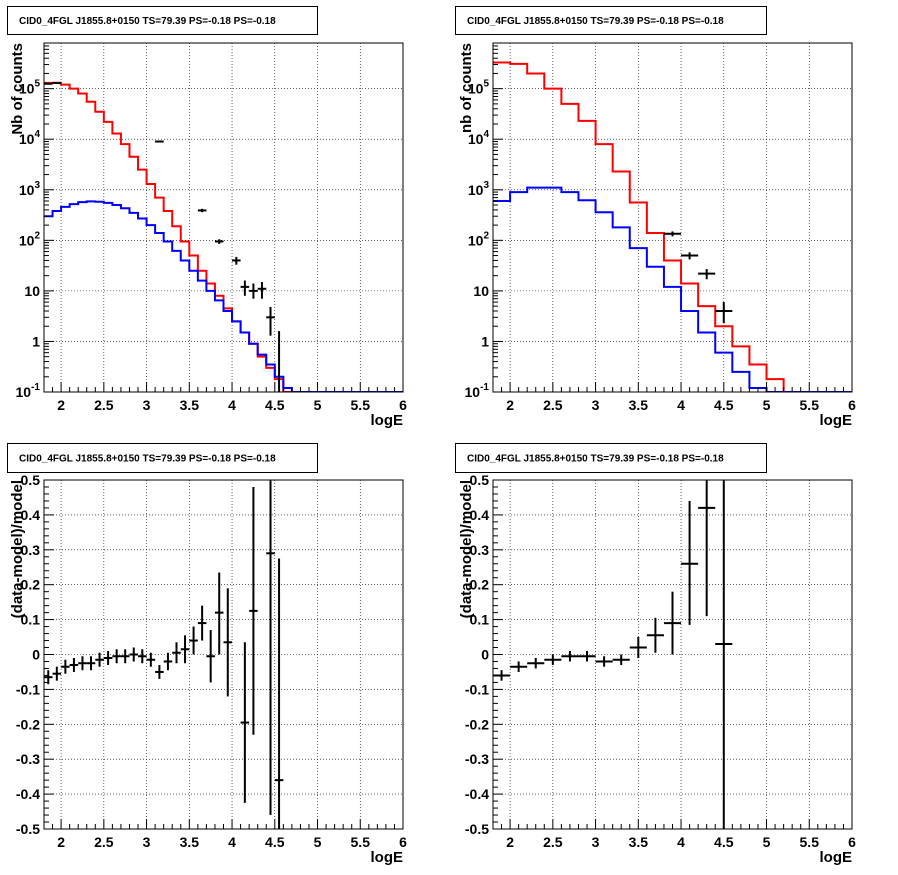 The width and height of the screenshot is (898, 875). What do you see at coordinates (466, 88) in the screenshot?
I see `y-axis-title: nb of counts` at bounding box center [466, 88].